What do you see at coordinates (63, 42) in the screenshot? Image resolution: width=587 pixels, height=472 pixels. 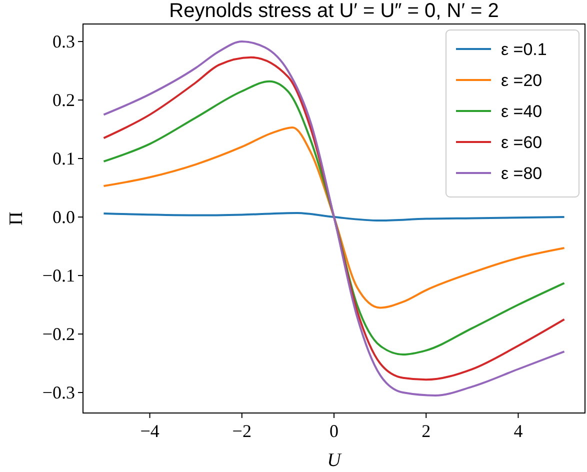 I see `y-tick-label: 0.3` at bounding box center [63, 42].